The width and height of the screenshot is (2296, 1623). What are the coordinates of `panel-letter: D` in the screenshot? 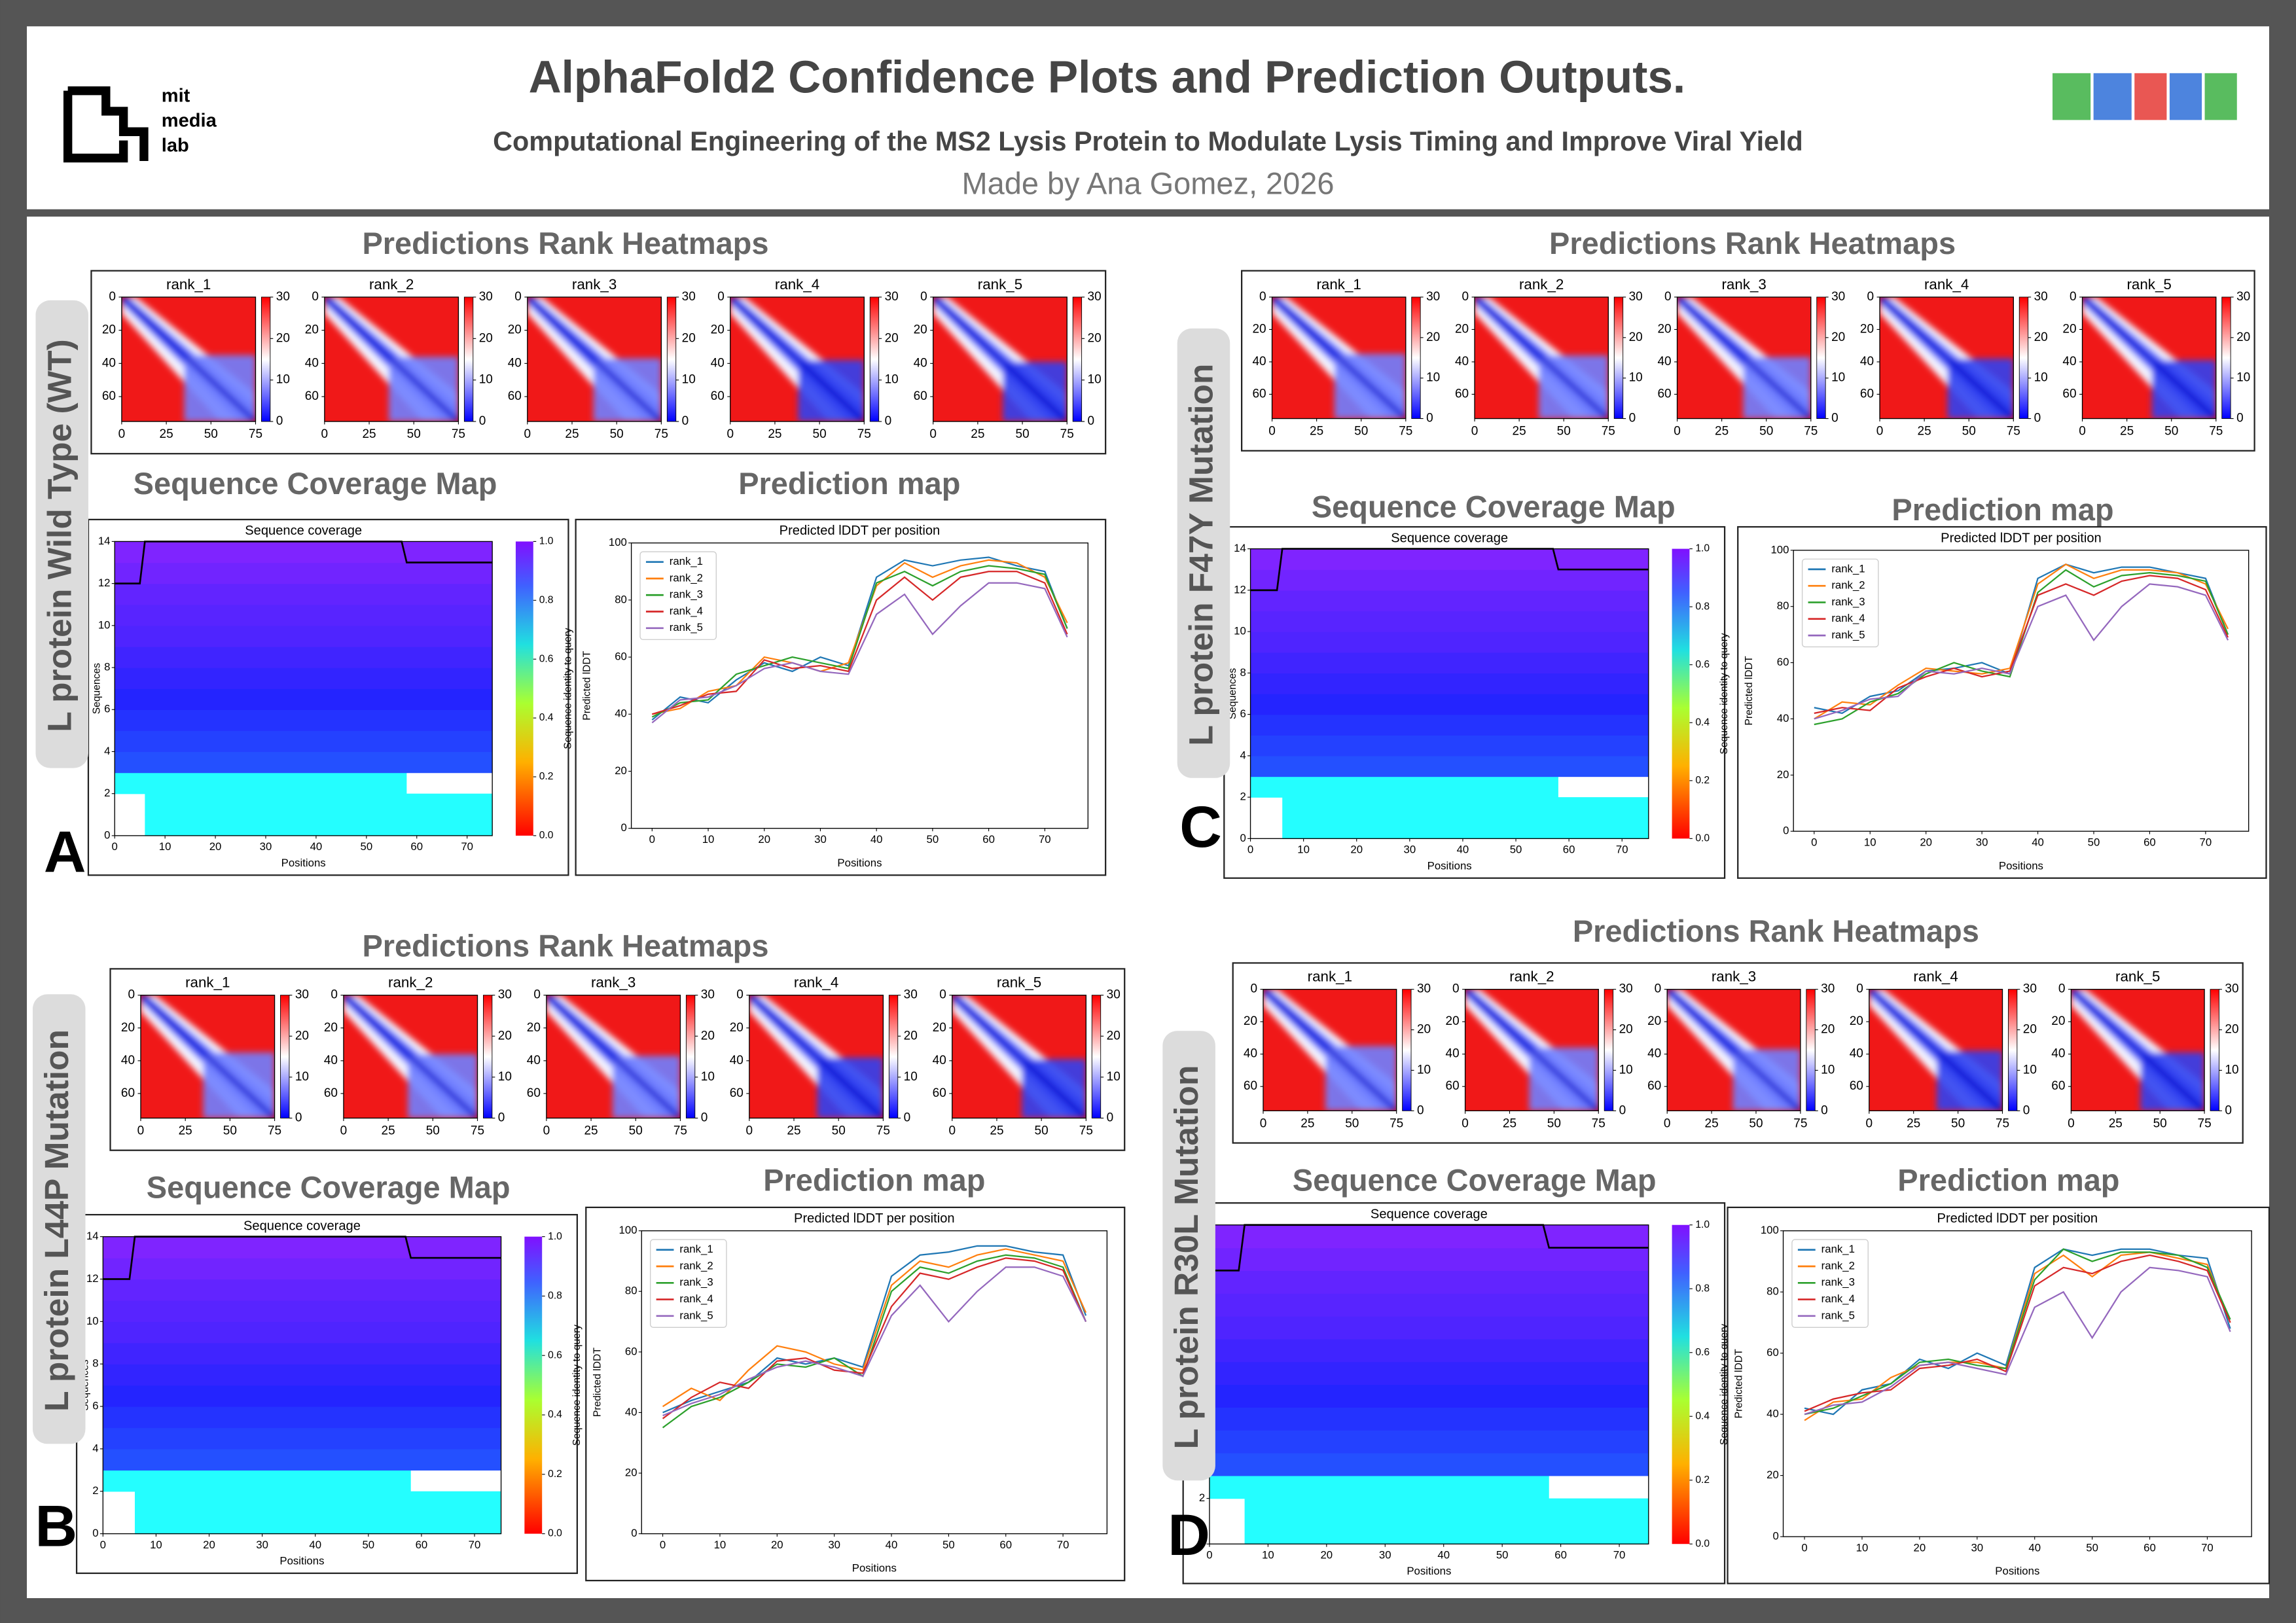 It's located at (1189, 1534).